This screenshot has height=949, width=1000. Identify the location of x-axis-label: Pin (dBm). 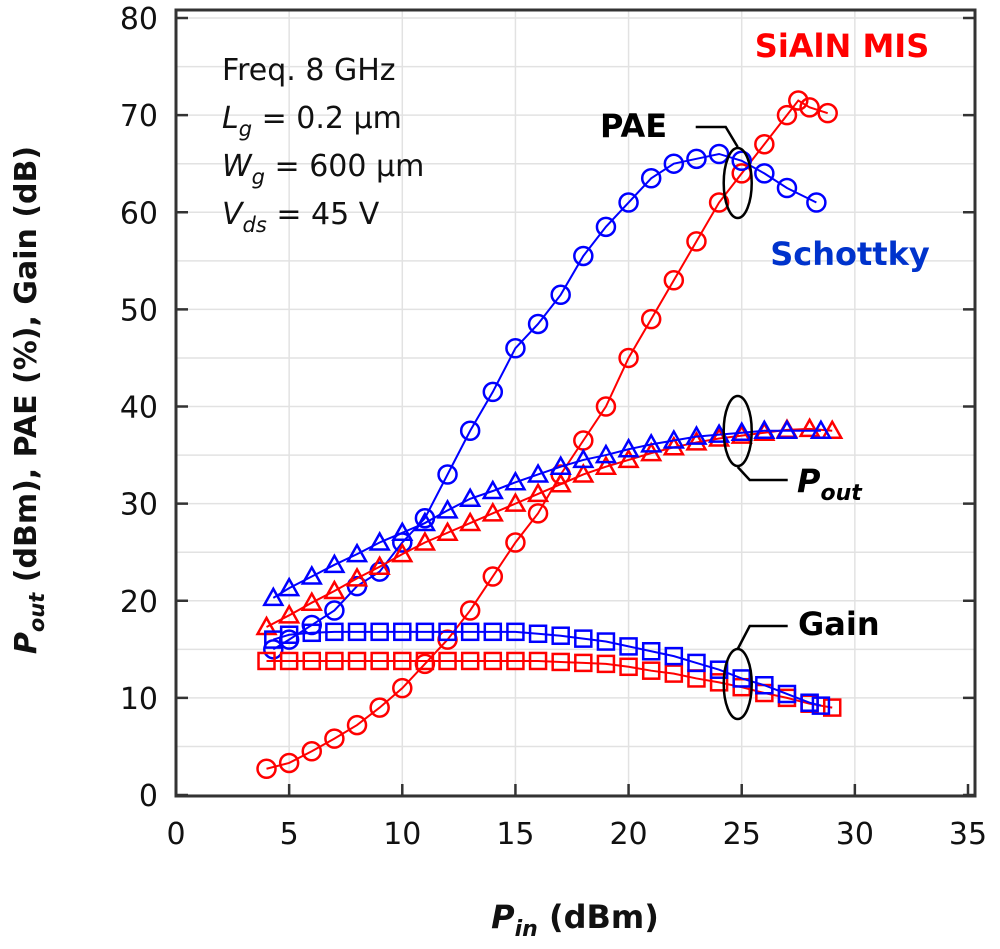
(575, 920).